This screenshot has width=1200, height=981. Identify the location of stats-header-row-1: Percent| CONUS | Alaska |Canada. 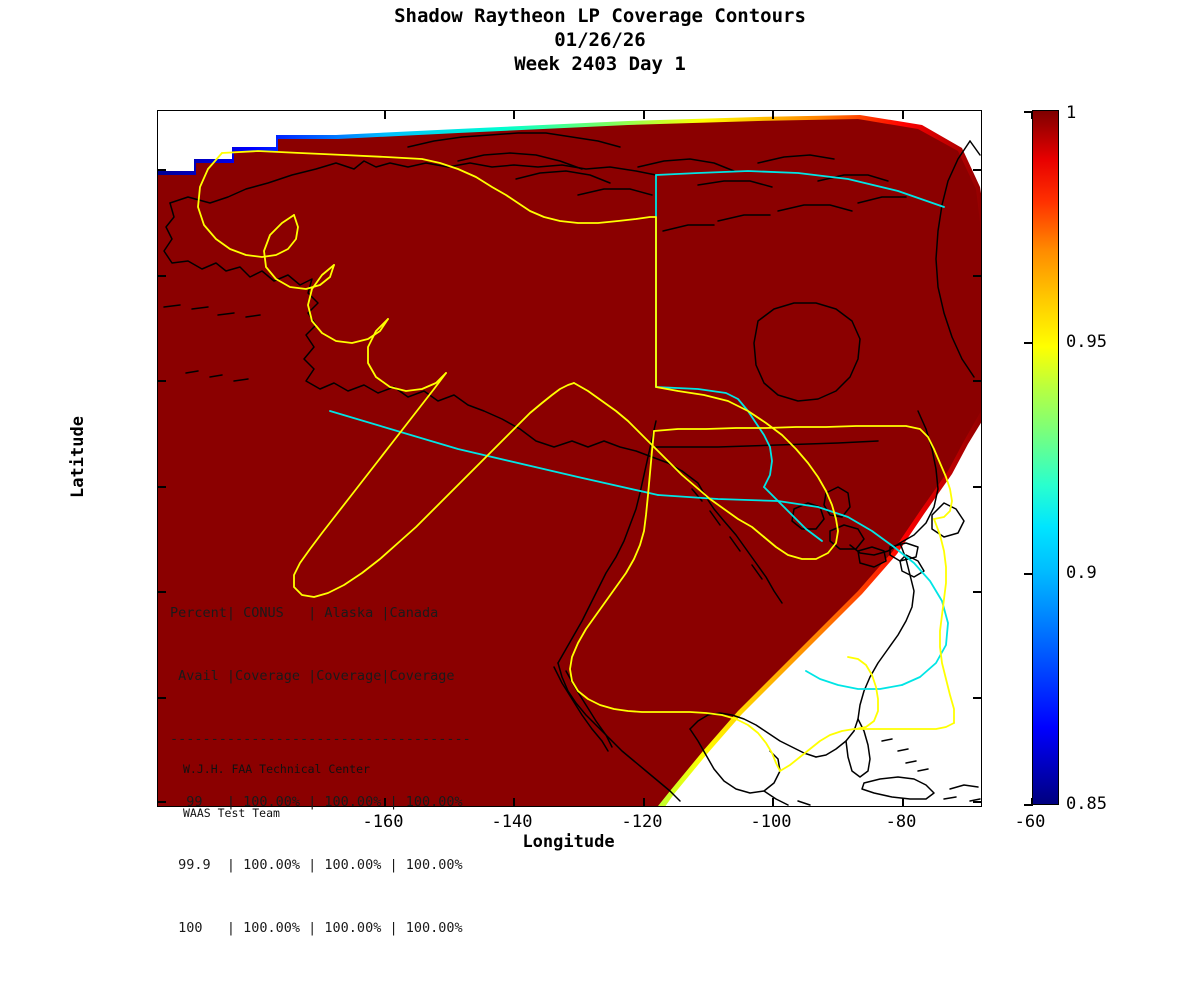
(304, 613).